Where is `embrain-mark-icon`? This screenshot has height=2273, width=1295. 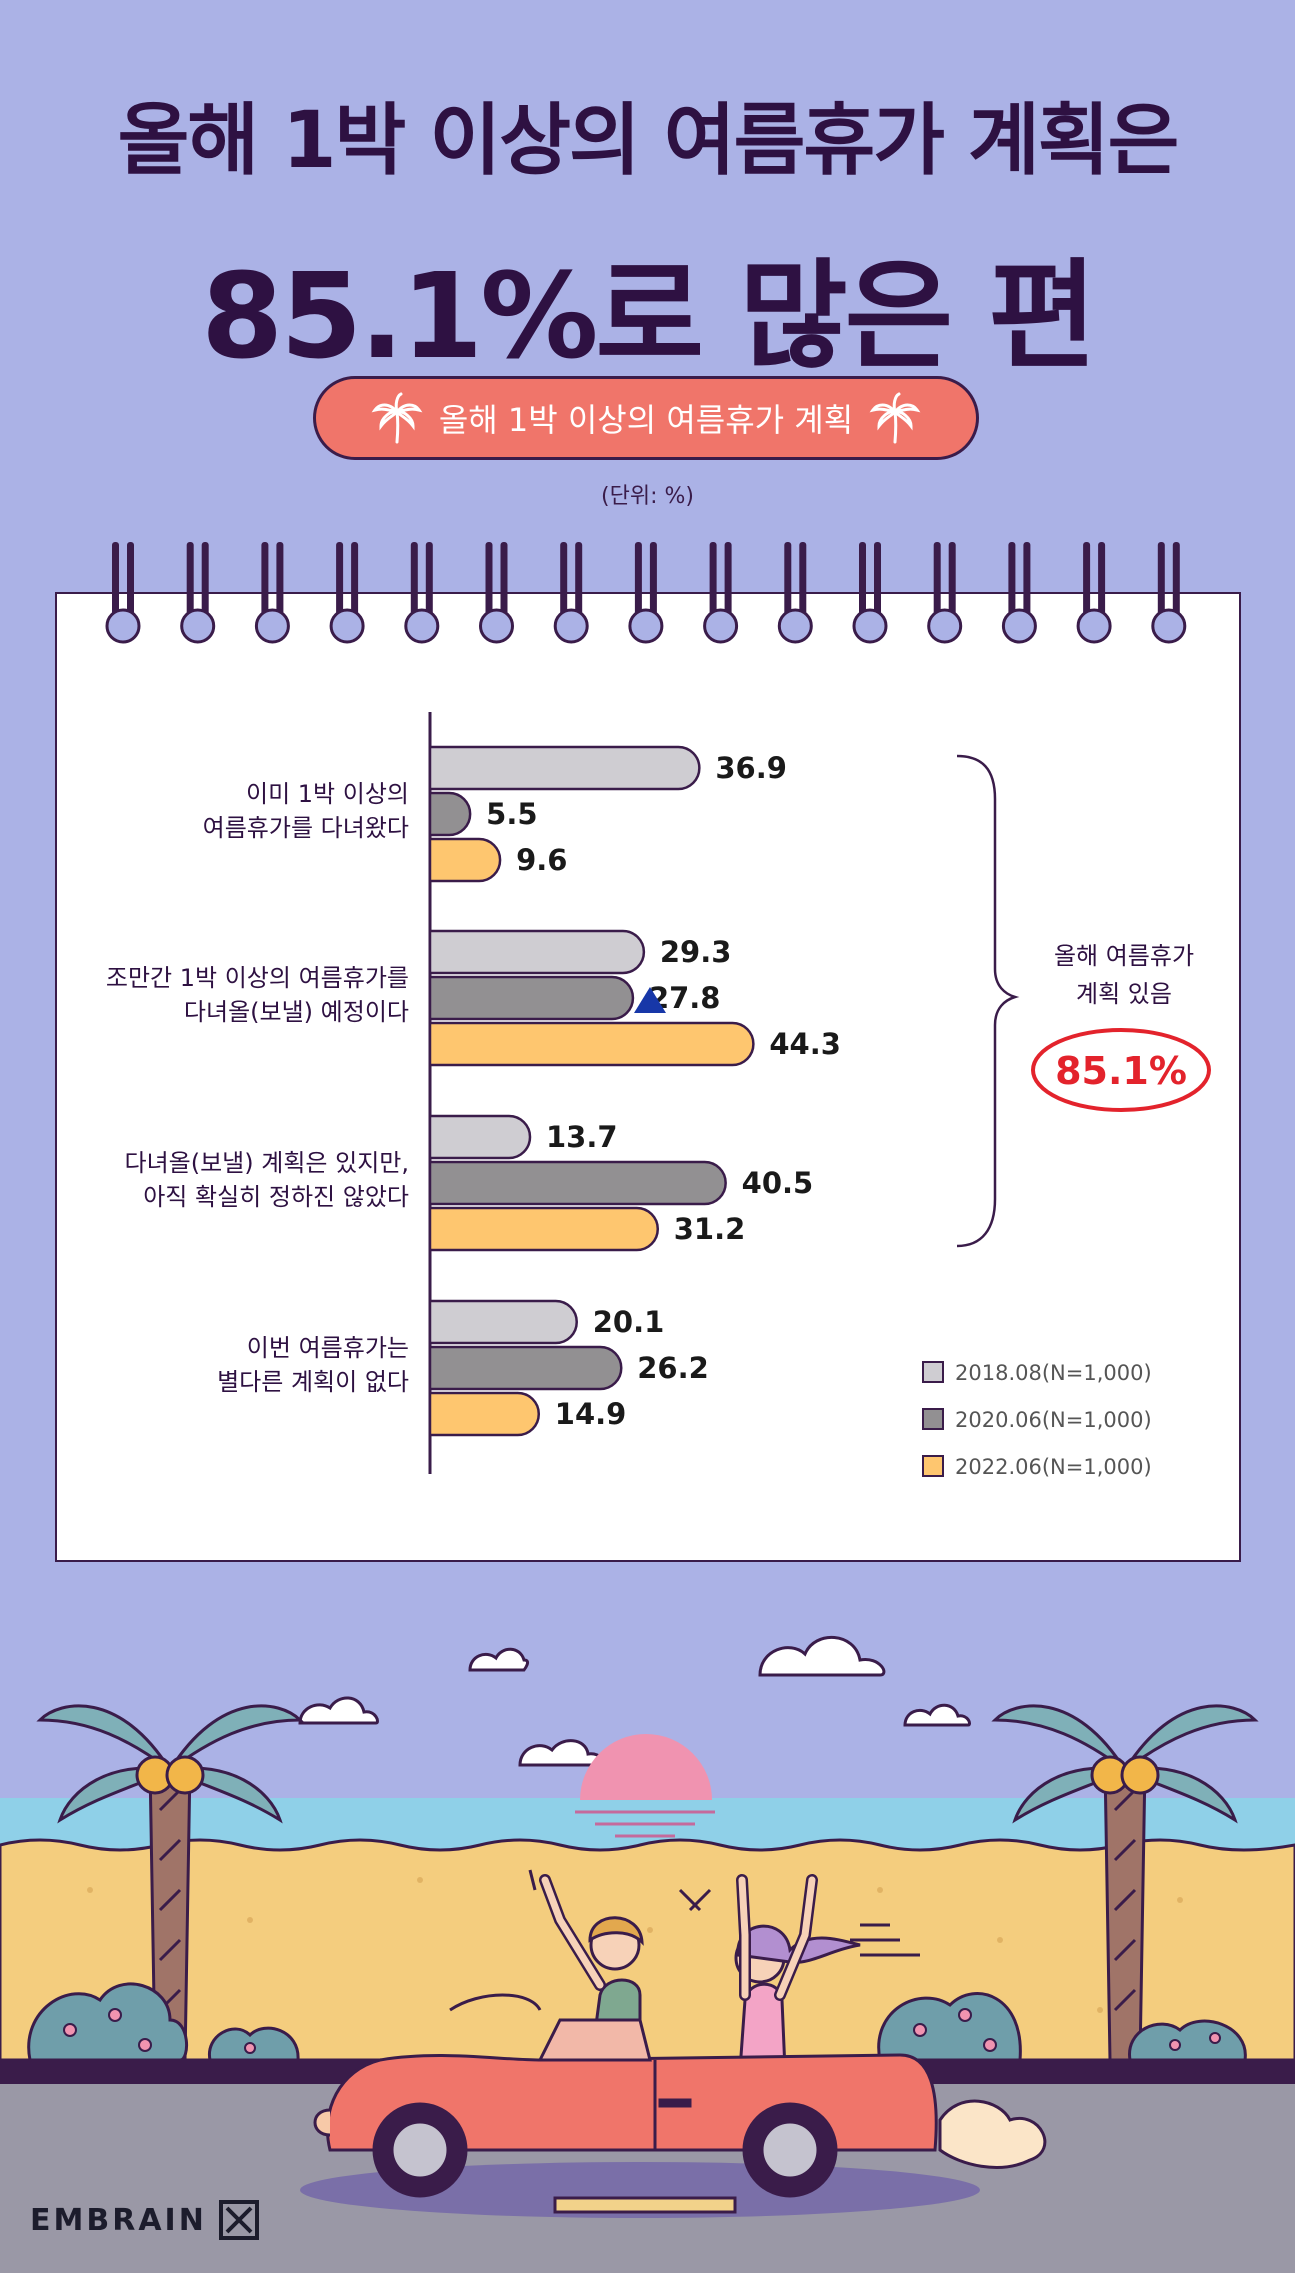 embrain-mark-icon is located at coordinates (238, 2220).